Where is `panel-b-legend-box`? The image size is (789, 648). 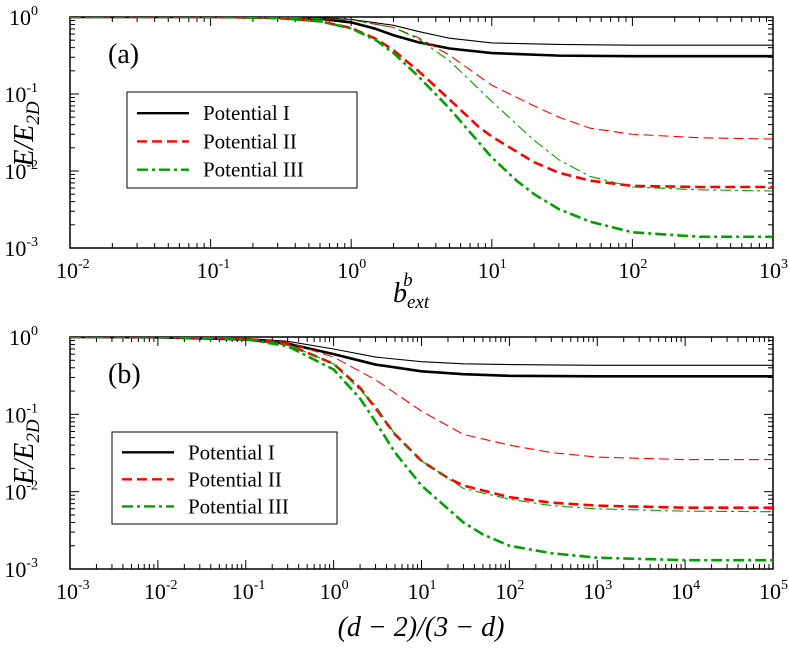 panel-b-legend-box is located at coordinates (224, 478).